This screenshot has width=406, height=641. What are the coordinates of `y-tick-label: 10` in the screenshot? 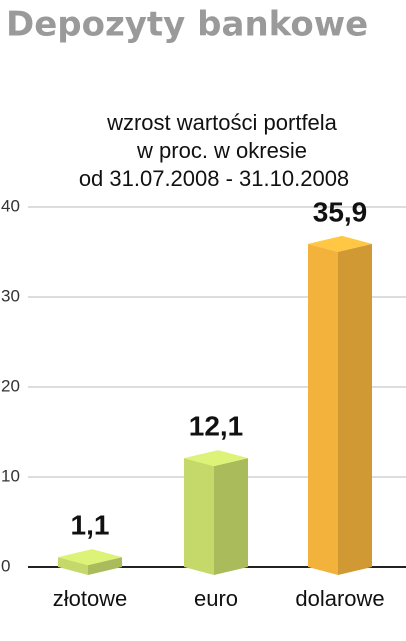 It's located at (10, 475).